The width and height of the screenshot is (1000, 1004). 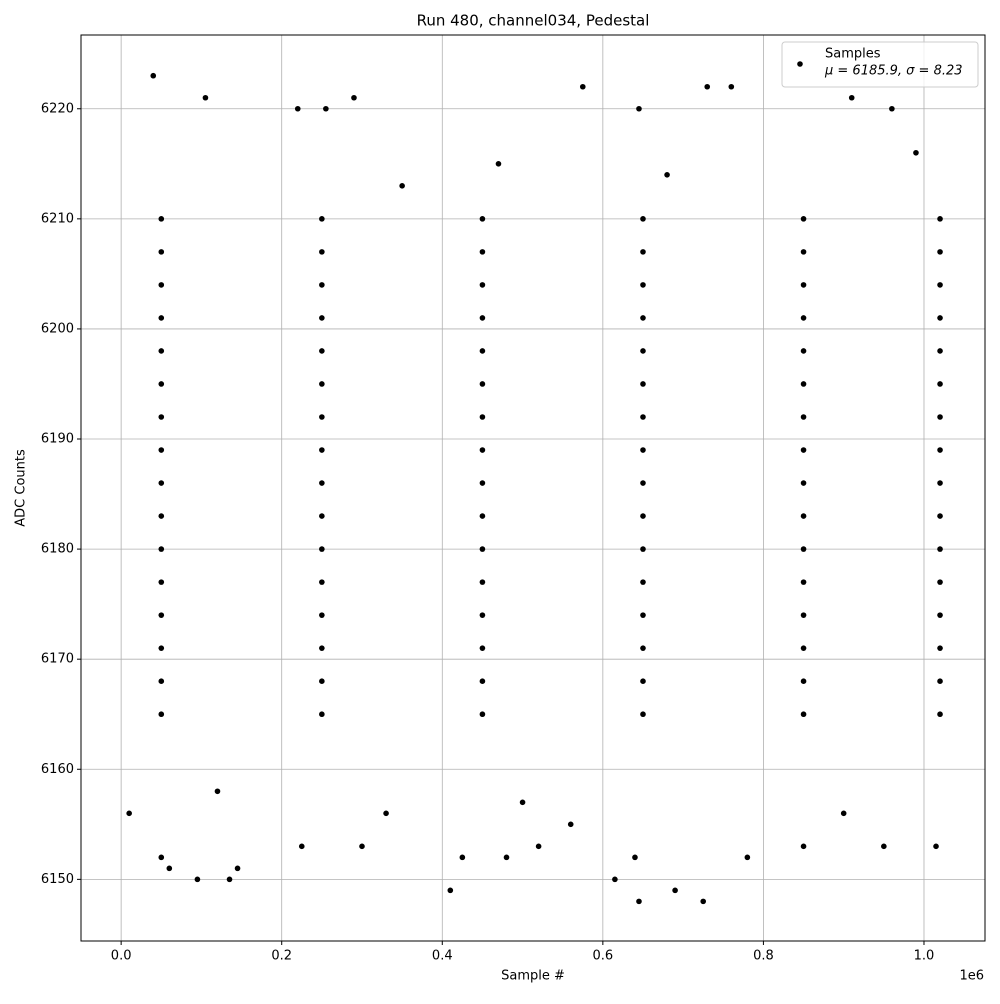 What do you see at coordinates (57, 218) in the screenshot?
I see `y-tick-label: 6210` at bounding box center [57, 218].